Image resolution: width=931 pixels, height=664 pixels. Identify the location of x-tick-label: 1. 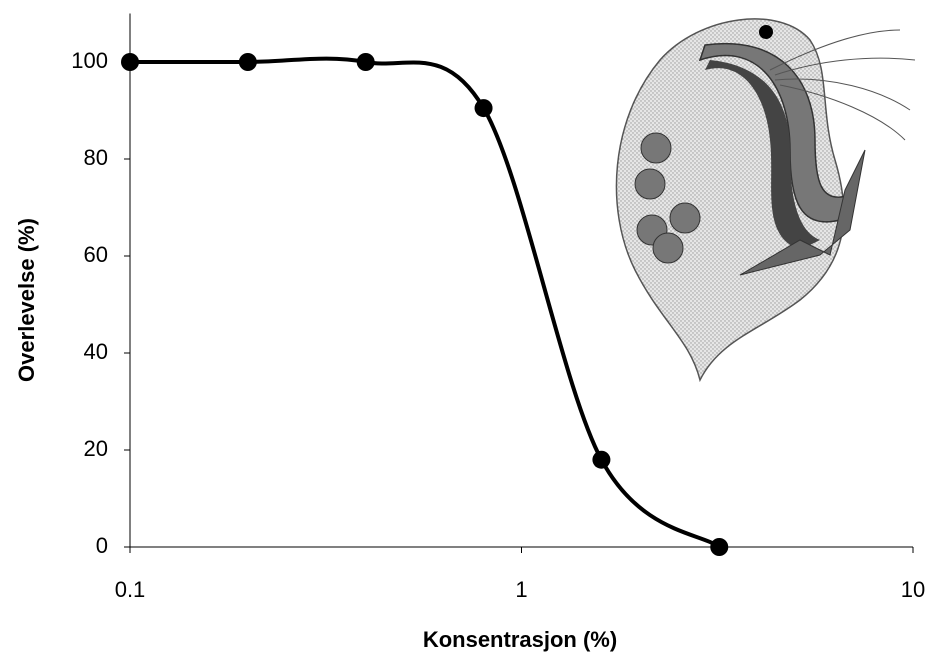
(521, 589).